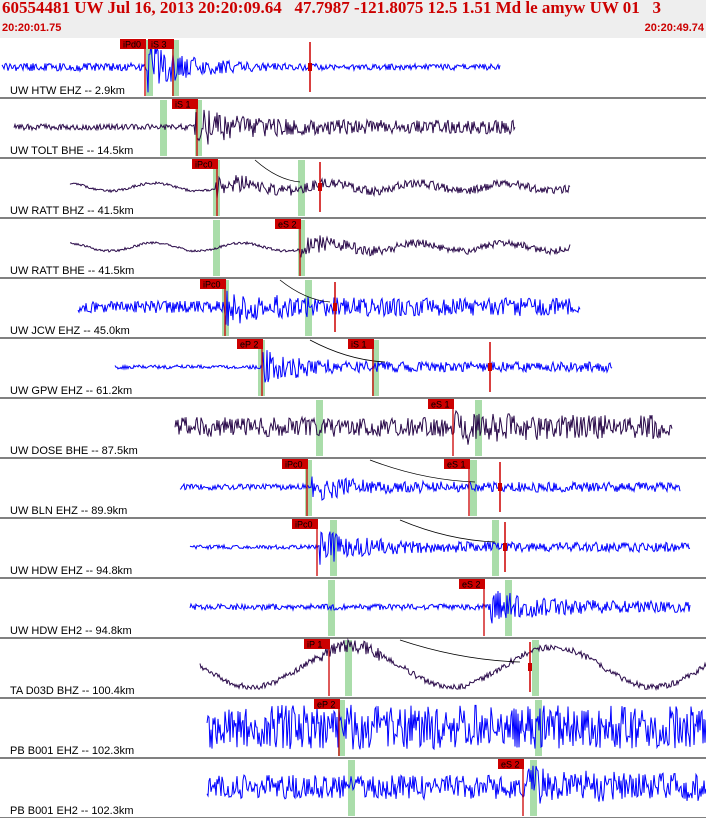  What do you see at coordinates (314, 645) in the screenshot?
I see `pick-label: iP 1` at bounding box center [314, 645].